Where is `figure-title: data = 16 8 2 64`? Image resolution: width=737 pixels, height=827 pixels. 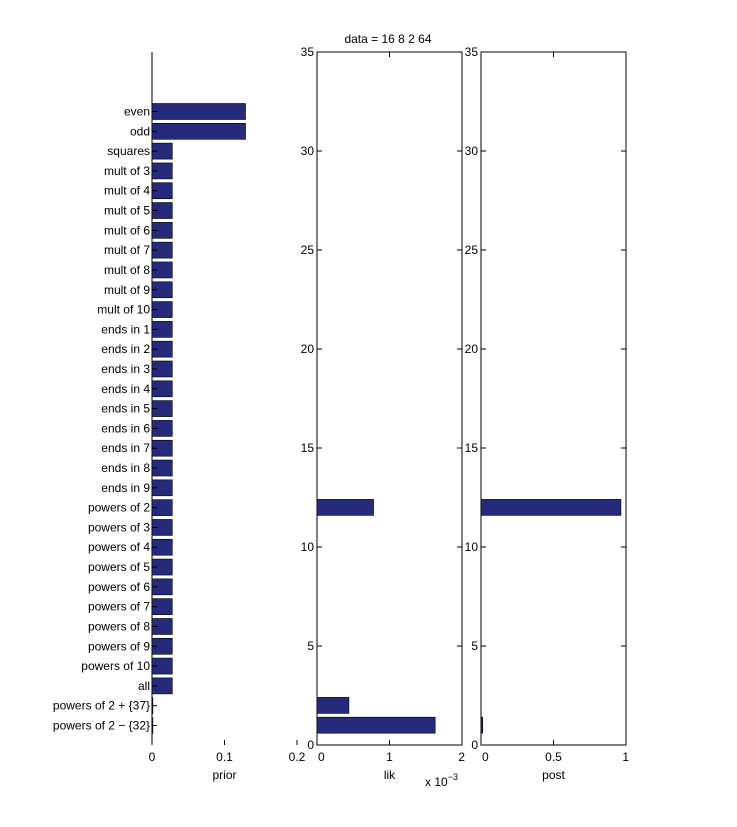 figure-title: data = 16 8 2 64 is located at coordinates (387, 39).